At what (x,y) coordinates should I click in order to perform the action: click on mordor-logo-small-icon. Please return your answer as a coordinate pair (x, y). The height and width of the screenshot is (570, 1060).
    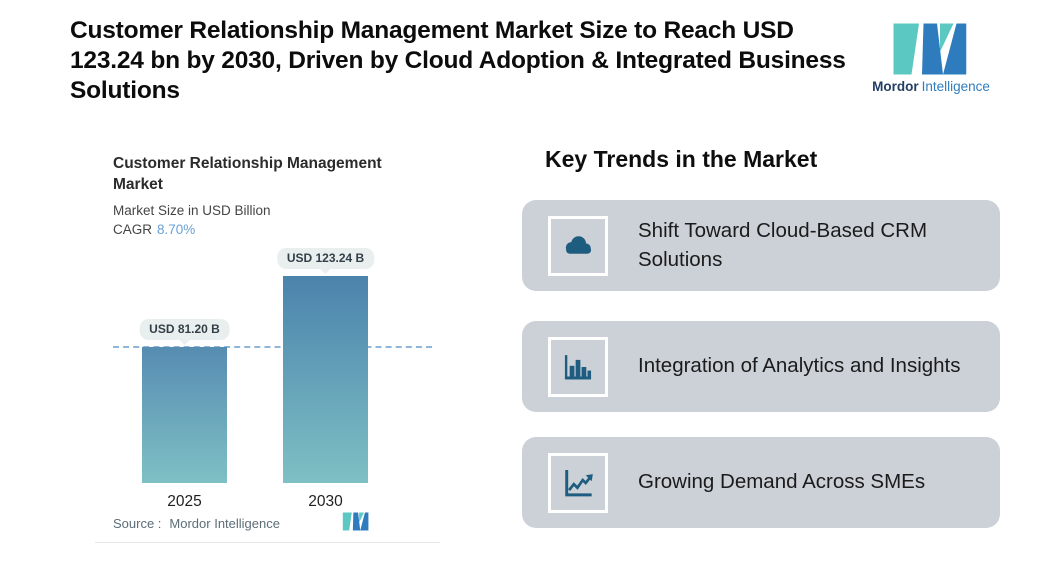
    Looking at the image, I should click on (355, 521).